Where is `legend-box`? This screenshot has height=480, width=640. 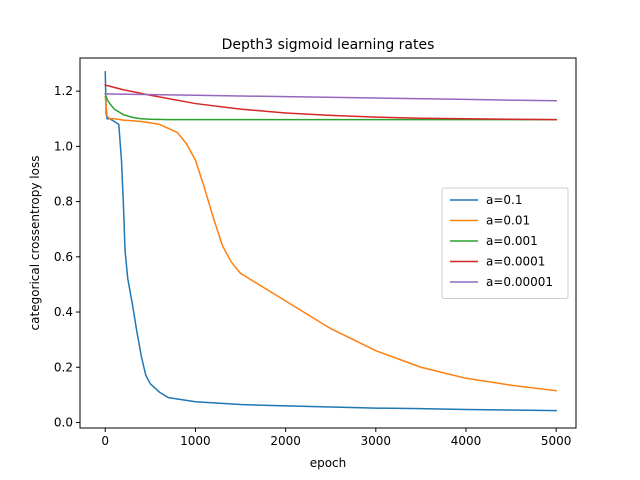 legend-box is located at coordinates (505, 243).